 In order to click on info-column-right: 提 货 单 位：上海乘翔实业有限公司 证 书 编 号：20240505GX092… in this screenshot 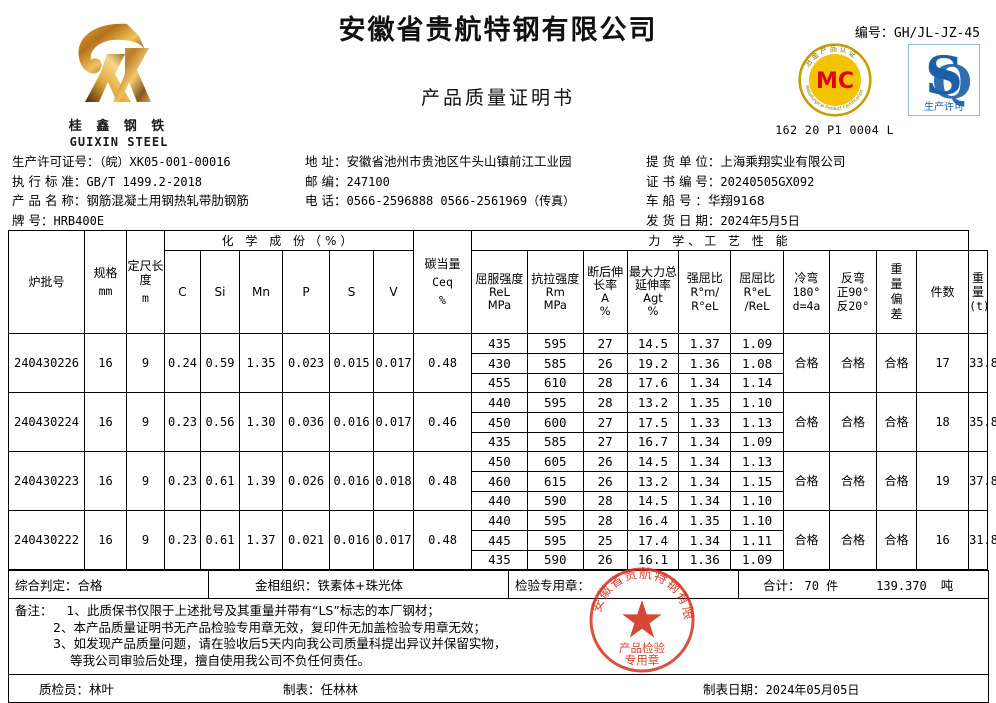, I will do `click(745, 191)`.